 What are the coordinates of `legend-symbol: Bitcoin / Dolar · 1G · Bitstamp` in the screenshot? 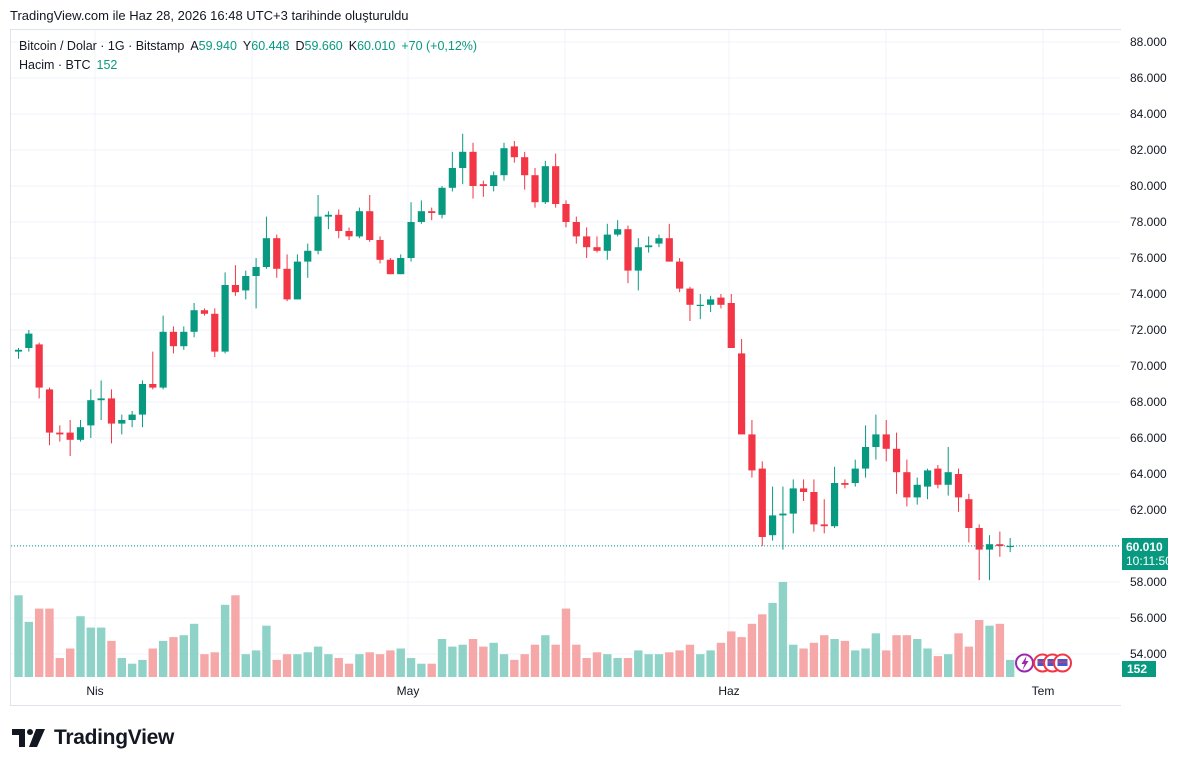 It's located at (102, 46).